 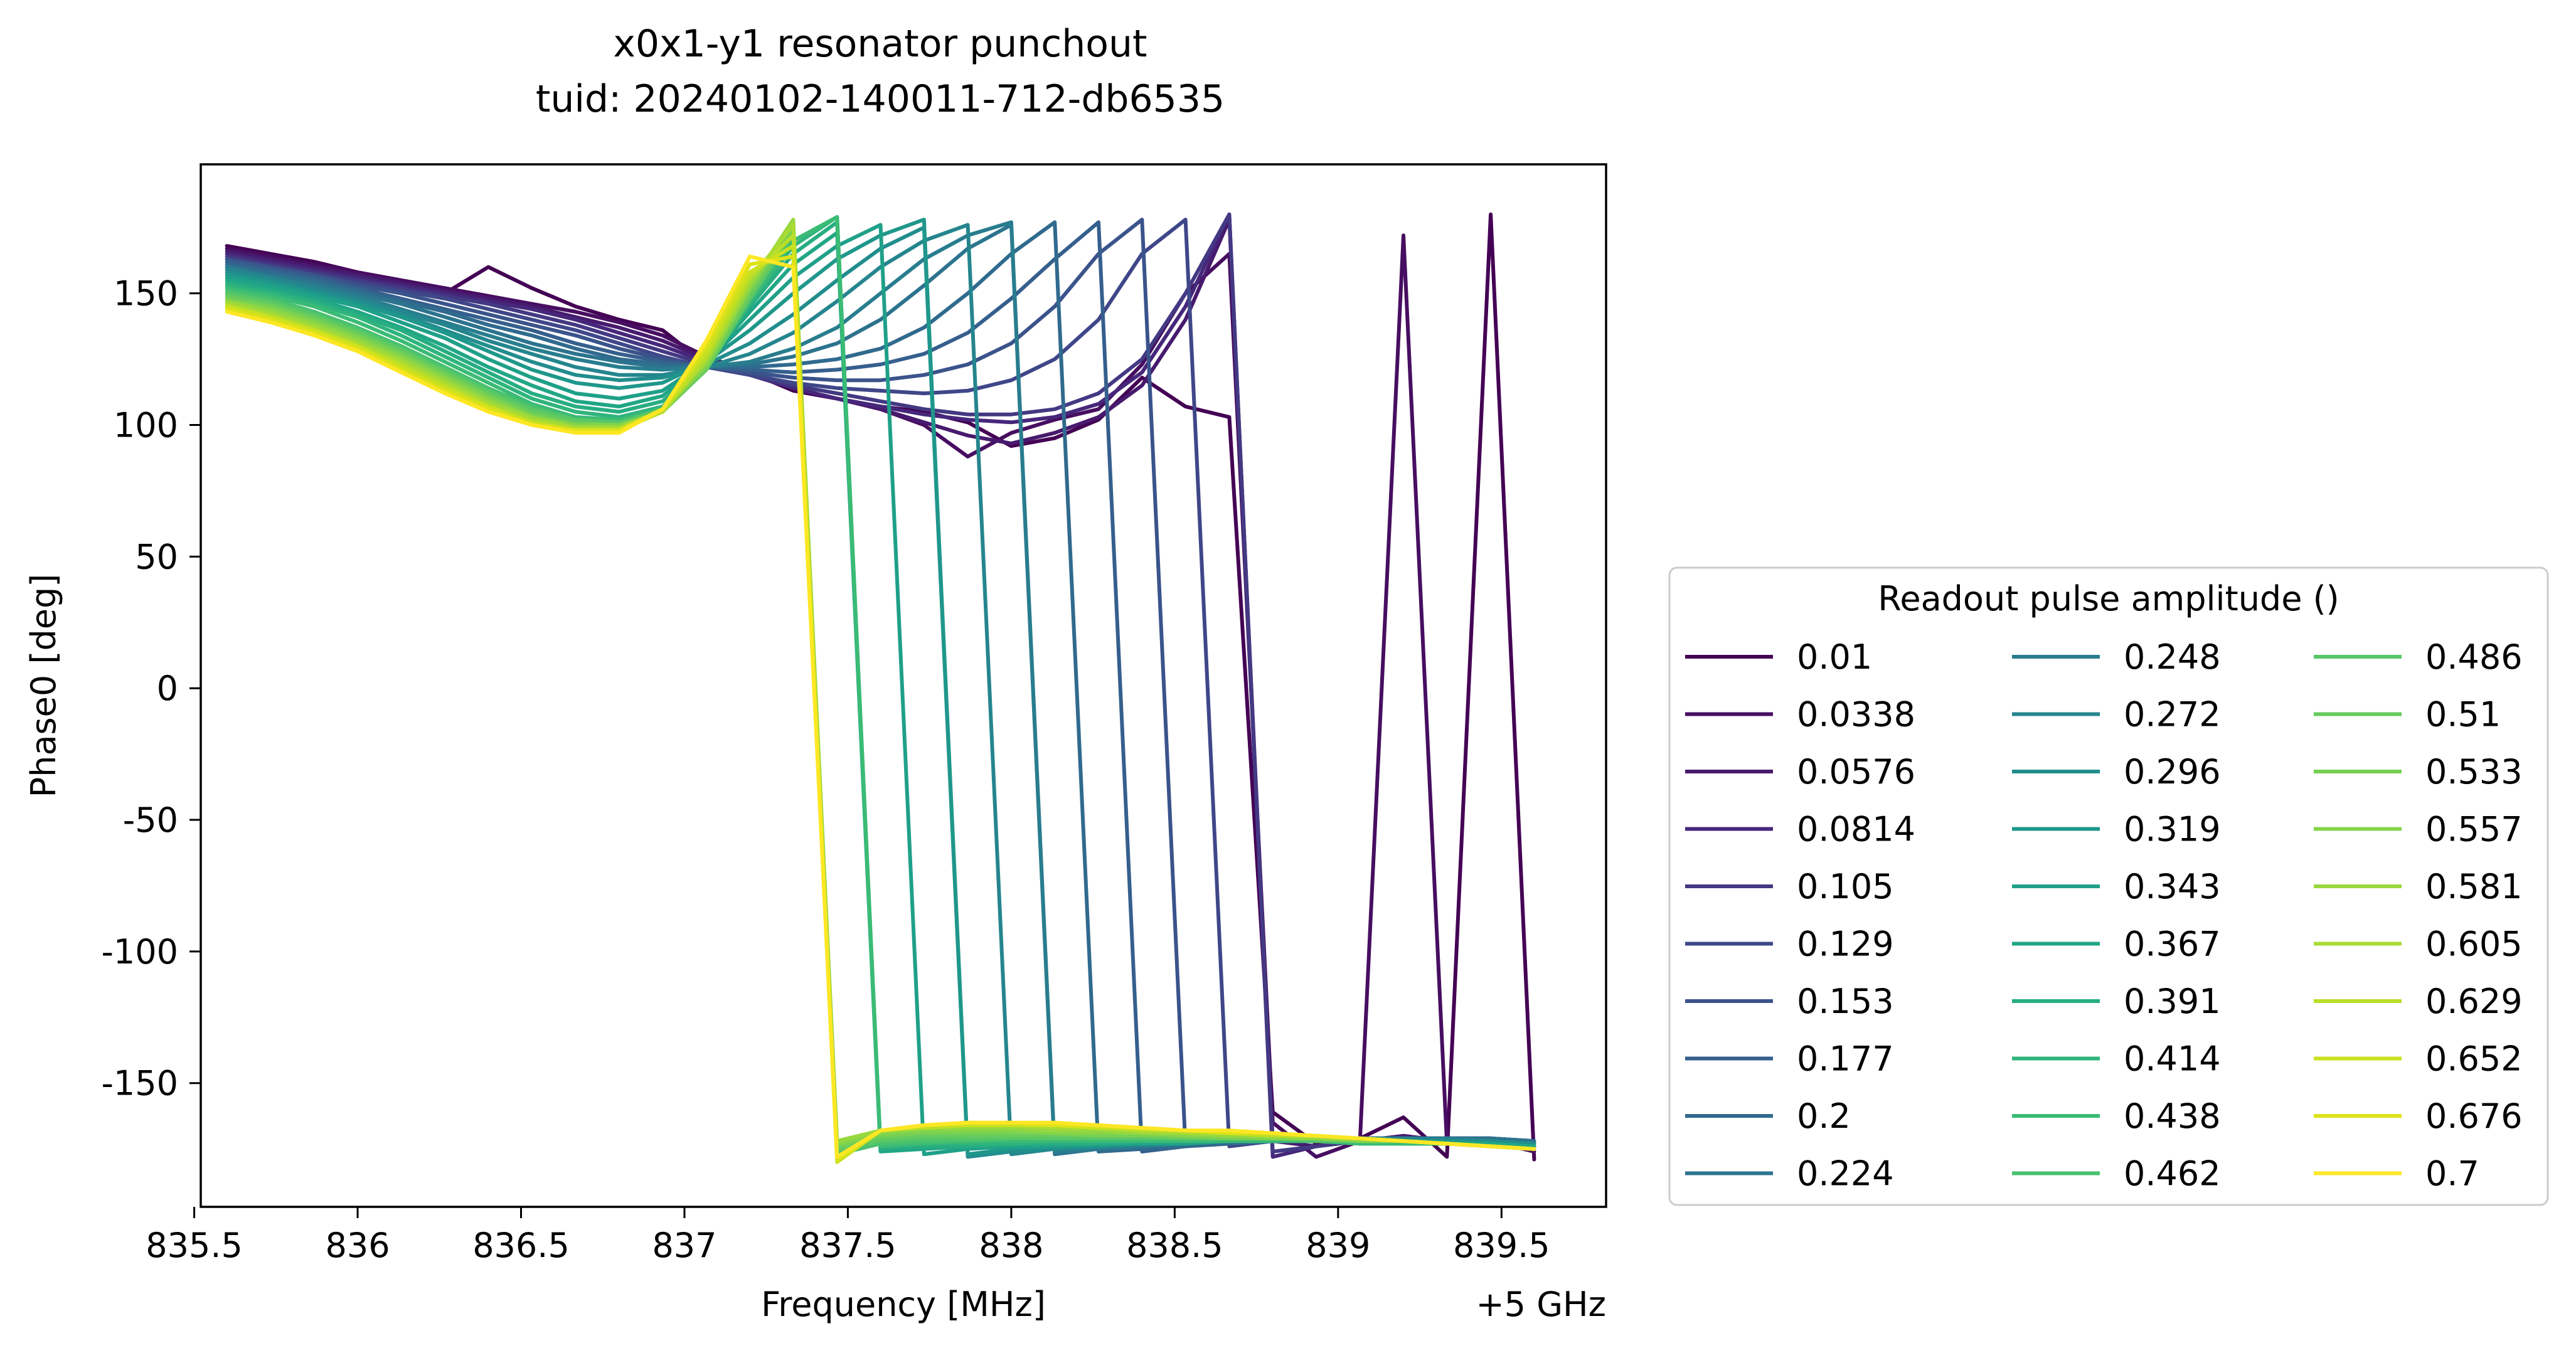 What do you see at coordinates (1011, 1245) in the screenshot?
I see `x-tick-label: 838` at bounding box center [1011, 1245].